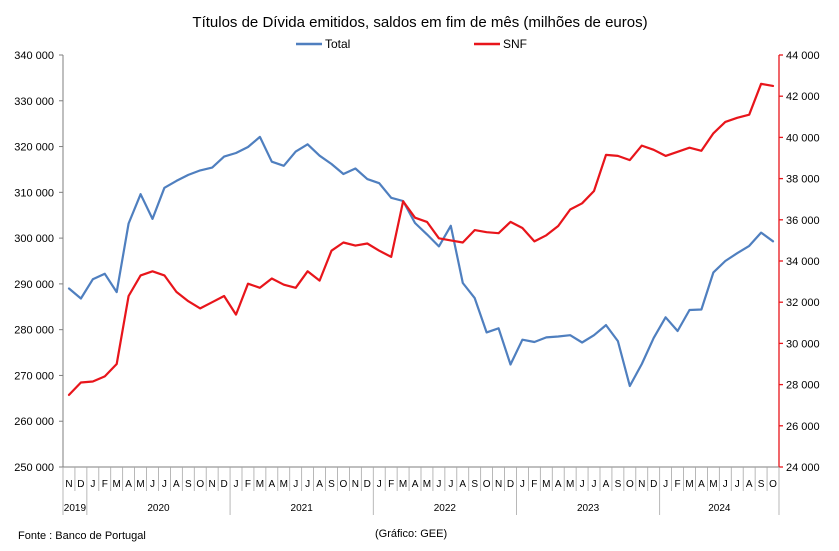 Image resolution: width=839 pixels, height=551 pixels. Describe the element at coordinates (588, 508) in the screenshot. I see `x-axis-year-label: 2023` at that location.